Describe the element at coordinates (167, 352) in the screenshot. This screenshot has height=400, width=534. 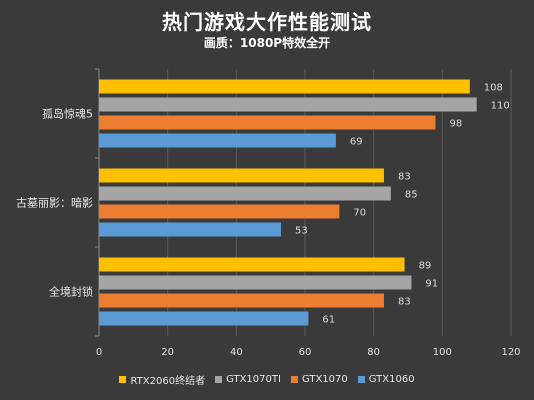
I see `x-tick-label: 20` at that location.